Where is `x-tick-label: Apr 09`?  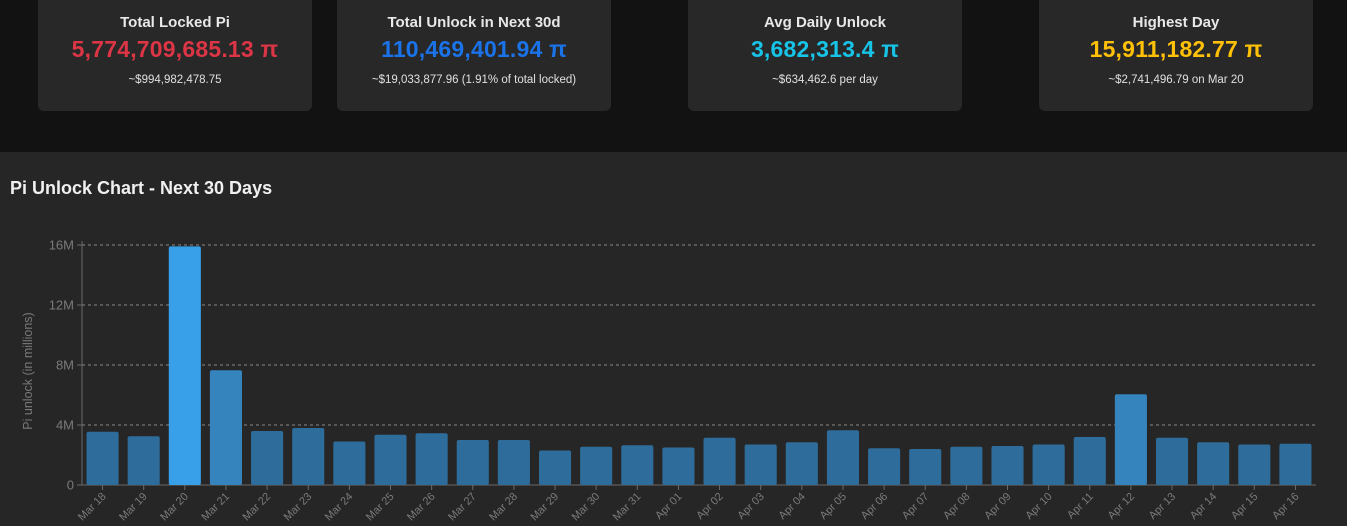
x-tick-label: Apr 09 is located at coordinates (997, 506).